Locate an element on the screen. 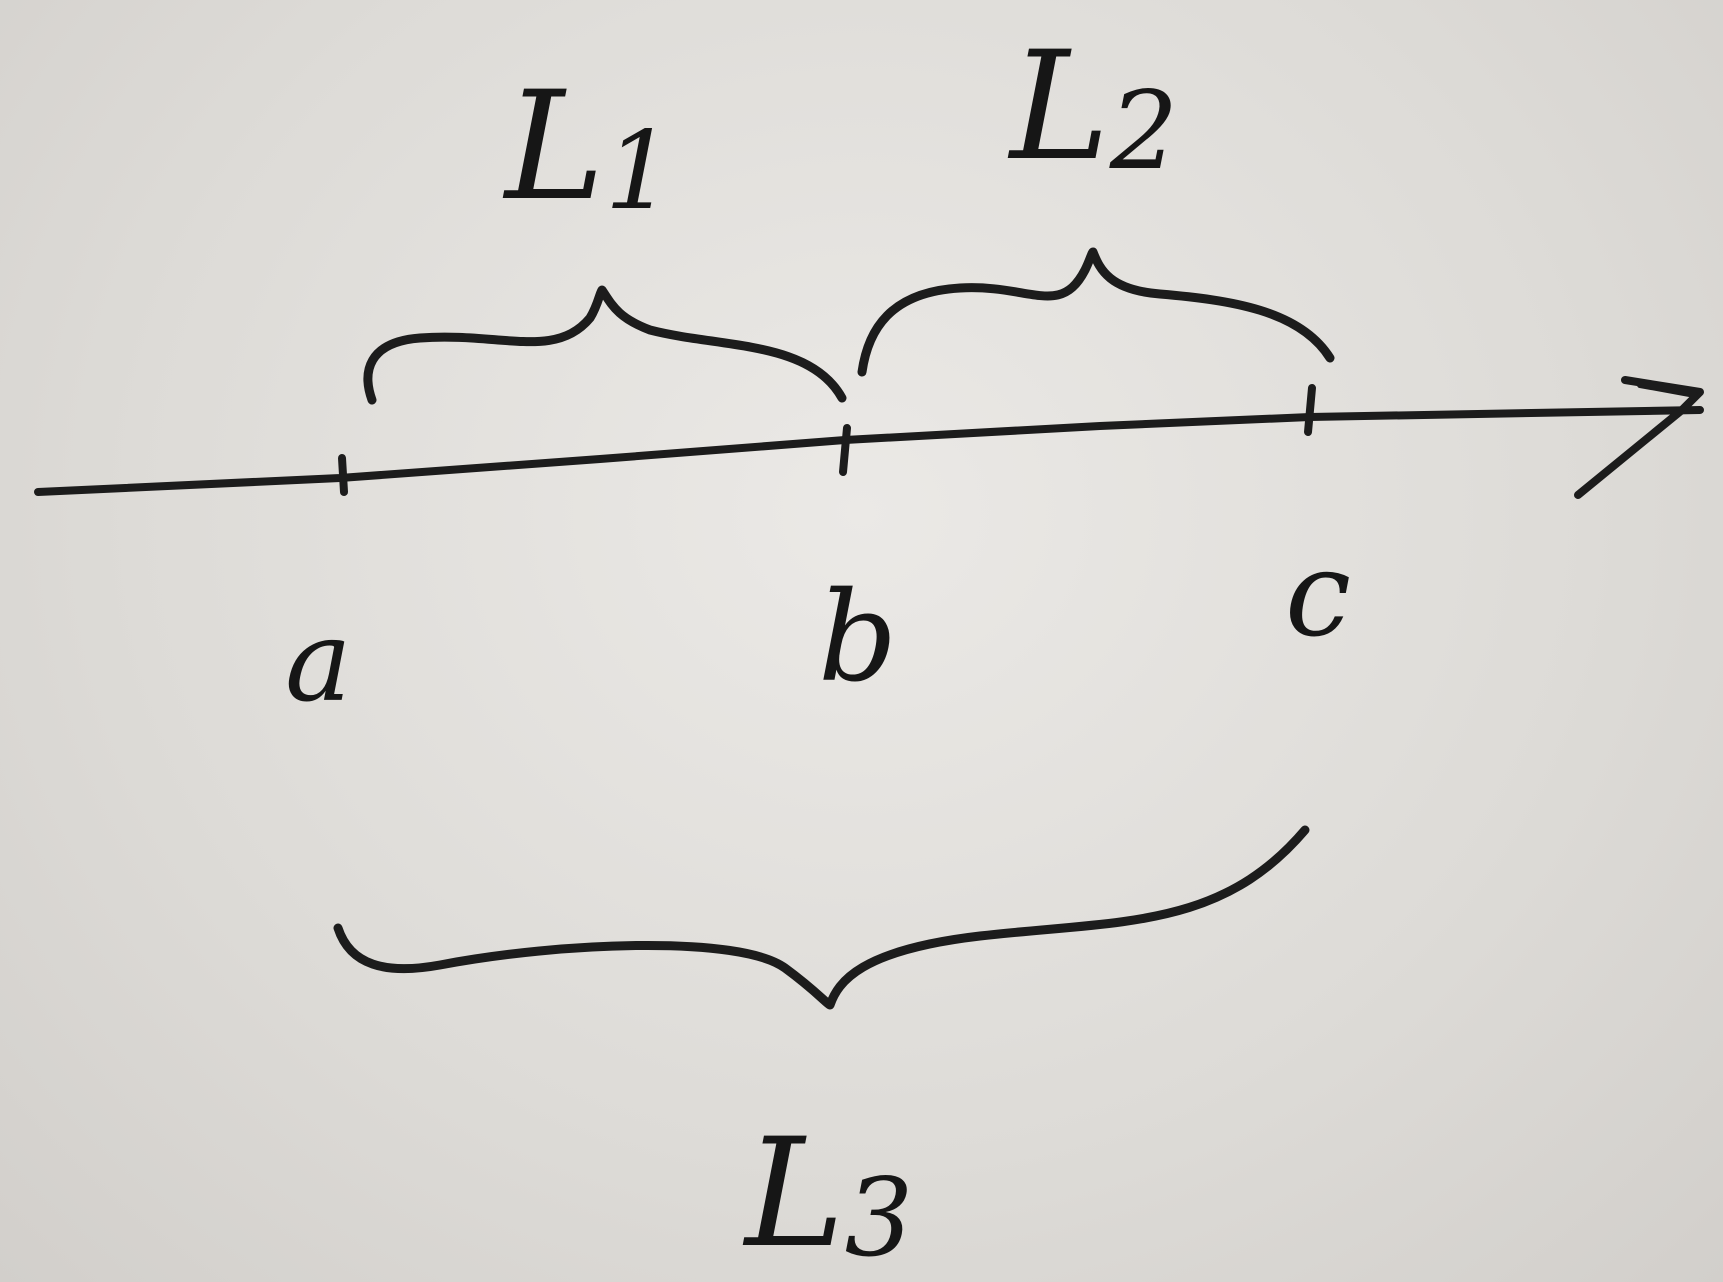  axis-line is located at coordinates (869, 451).